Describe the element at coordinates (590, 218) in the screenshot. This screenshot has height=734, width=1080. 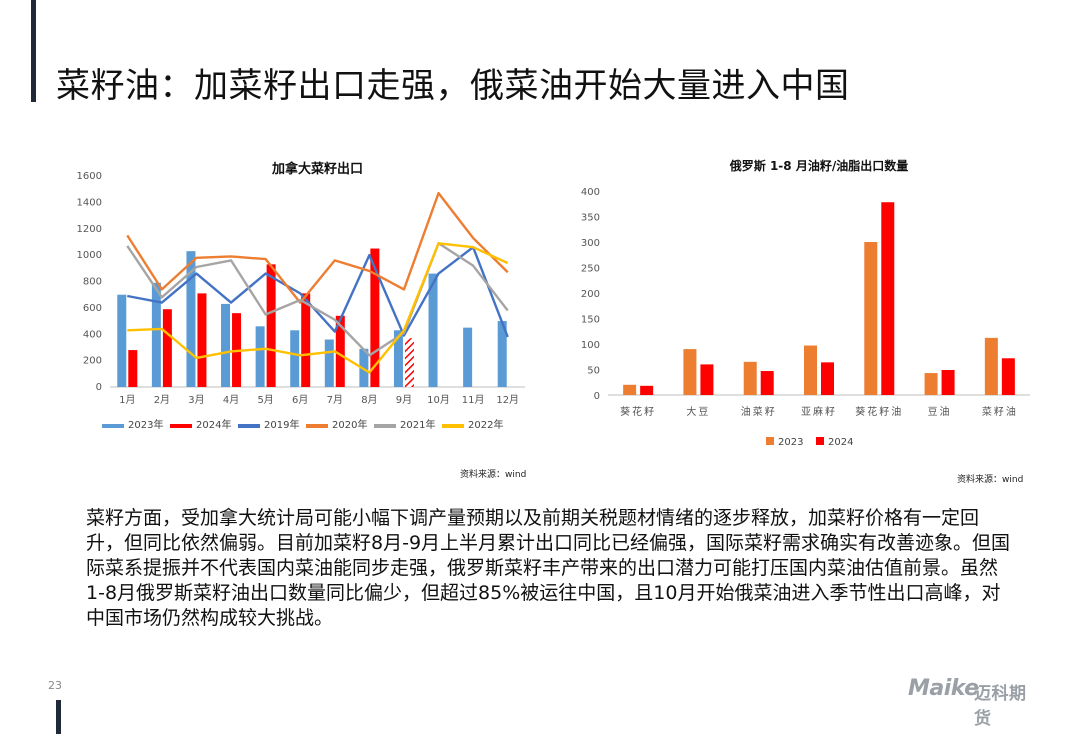
I see `y-tick-label: 350` at that location.